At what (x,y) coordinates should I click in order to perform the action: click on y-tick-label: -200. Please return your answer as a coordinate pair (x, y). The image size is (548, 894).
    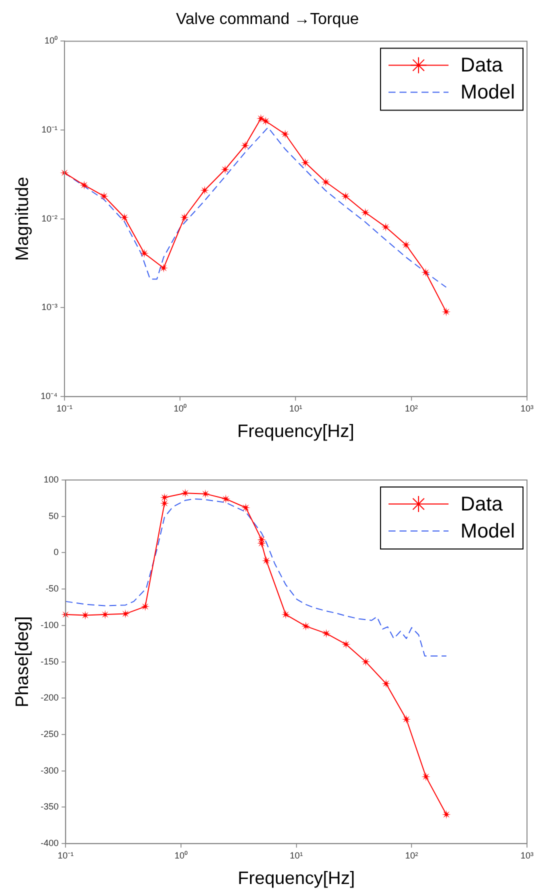
    Looking at the image, I should click on (49, 697).